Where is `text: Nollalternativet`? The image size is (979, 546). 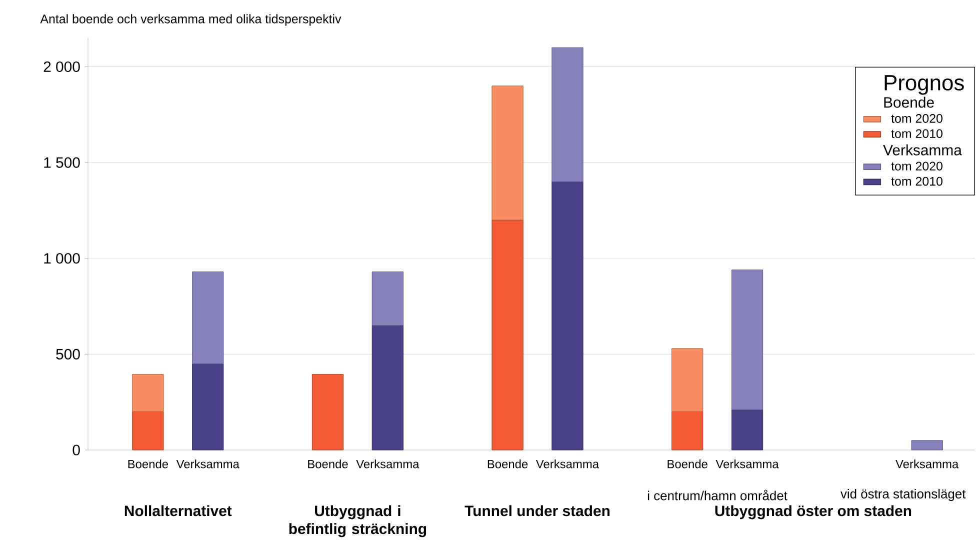
text: Nollalternativet is located at coordinates (178, 510).